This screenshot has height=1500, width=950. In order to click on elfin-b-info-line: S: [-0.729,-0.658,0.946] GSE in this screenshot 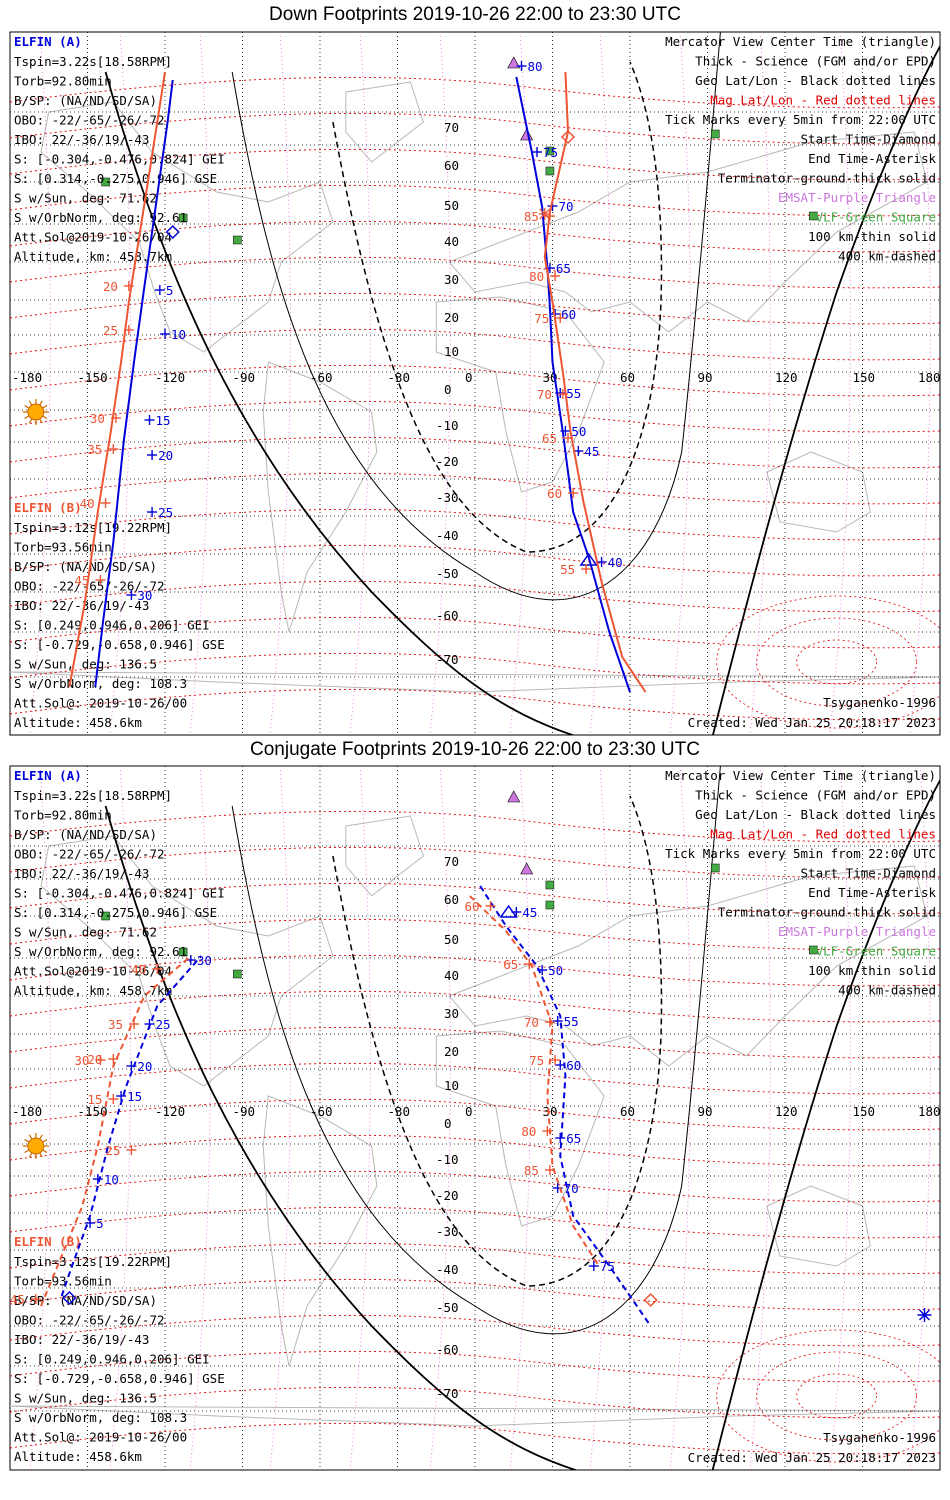, I will do `click(119, 644)`.